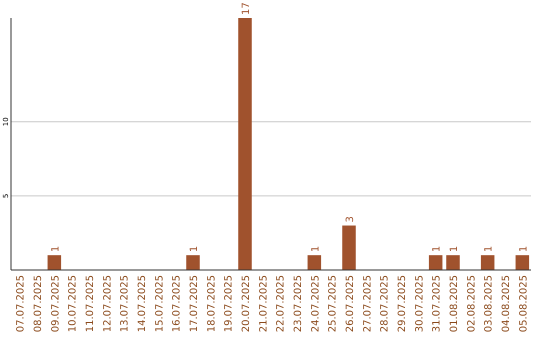 Image resolution: width=540 pixels, height=340 pixels. I want to click on x-tick-label: 18.07.2025, so click(212, 303).